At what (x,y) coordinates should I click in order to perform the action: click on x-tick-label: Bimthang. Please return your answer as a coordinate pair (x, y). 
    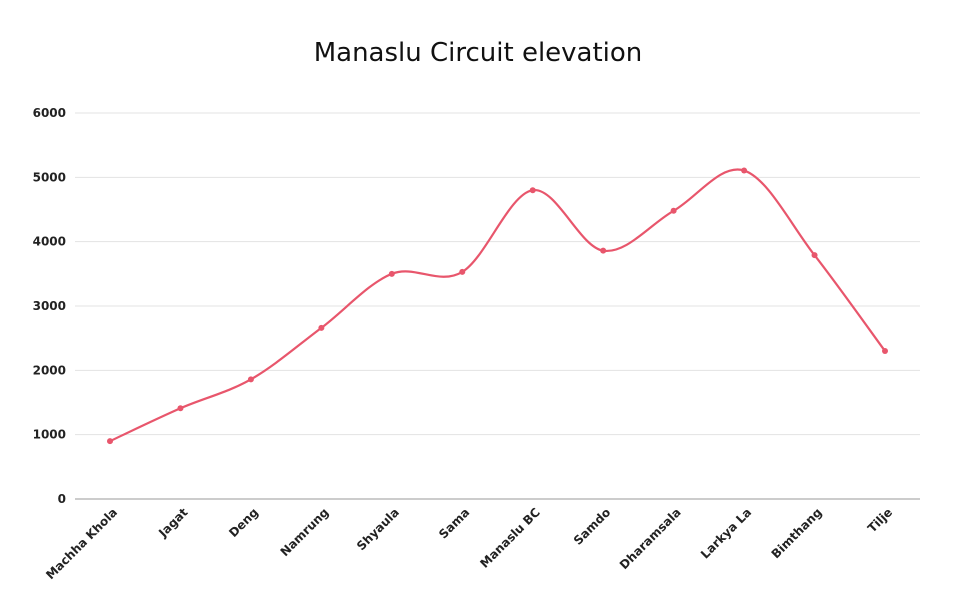
    Looking at the image, I should click on (797, 533).